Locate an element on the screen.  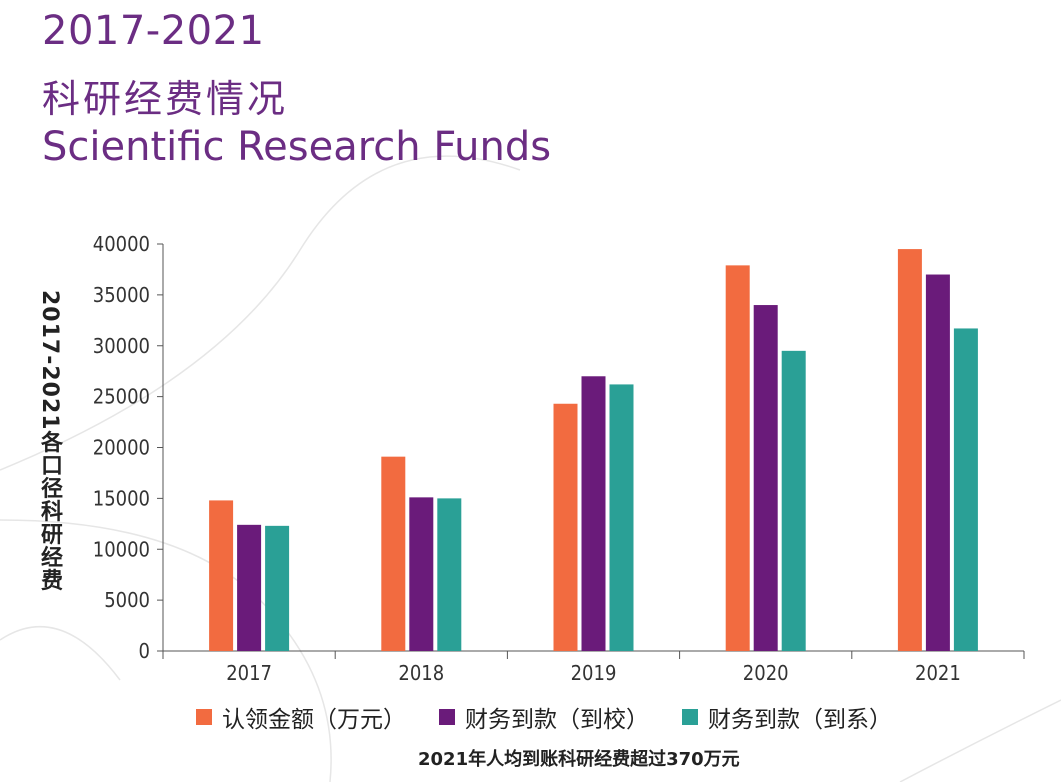
legend-item-department: 财务到款（到系） is located at coordinates (787, 717).